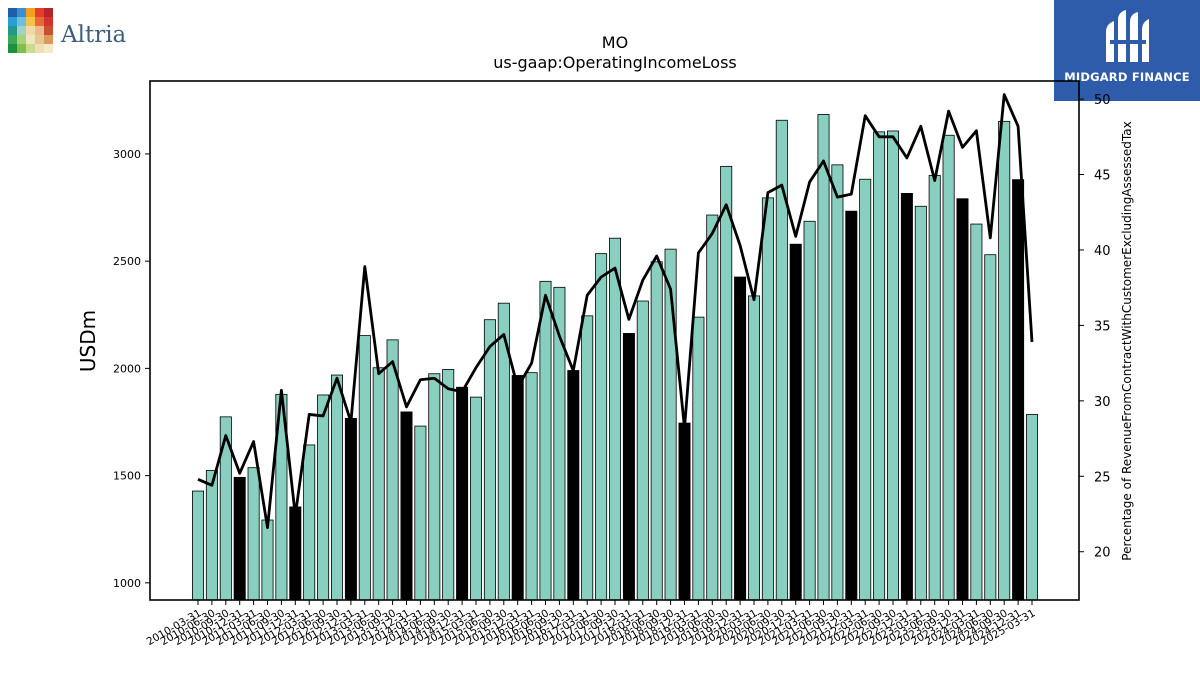 This screenshot has width=1200, height=675. I want to click on y2-tick-label: 20, so click(1102, 553).